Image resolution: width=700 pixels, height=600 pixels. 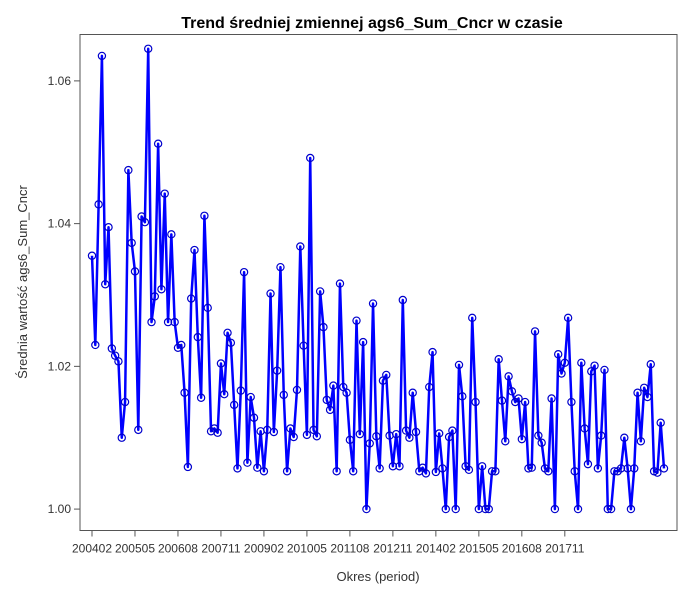 I want to click on y-tick-label: 1.04, so click(x=60, y=224).